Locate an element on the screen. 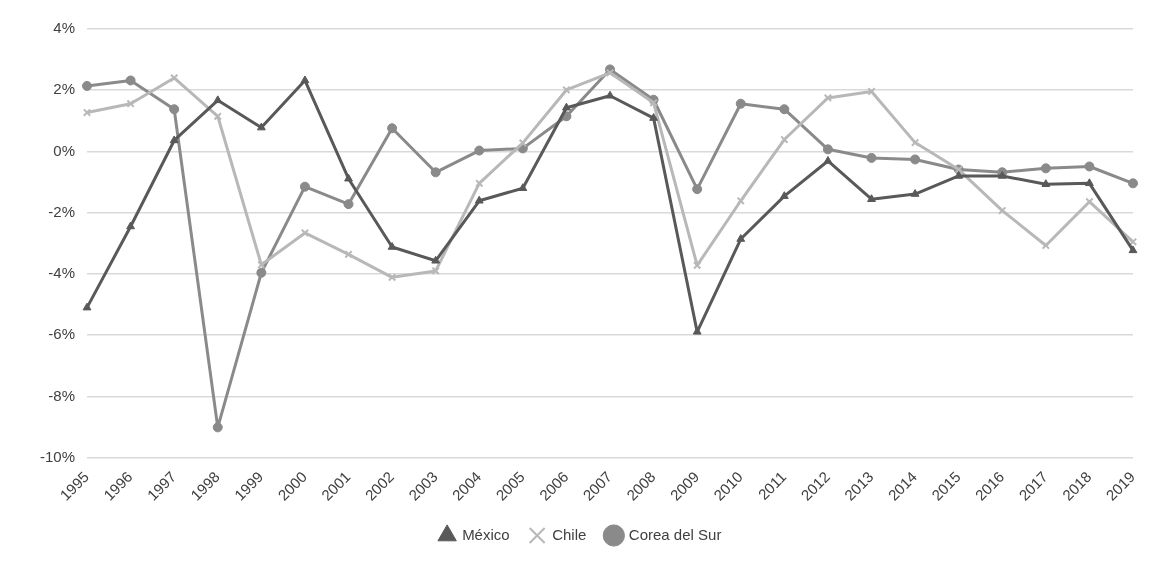 The image size is (1171, 573). legend-label: Corea del Sur is located at coordinates (675, 534).